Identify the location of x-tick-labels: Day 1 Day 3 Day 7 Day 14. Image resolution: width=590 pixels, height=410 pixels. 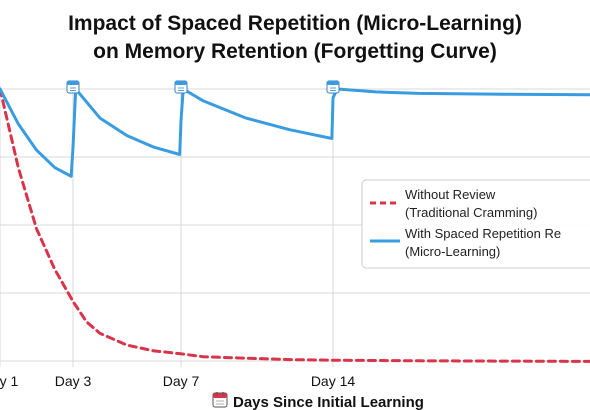
(177, 381).